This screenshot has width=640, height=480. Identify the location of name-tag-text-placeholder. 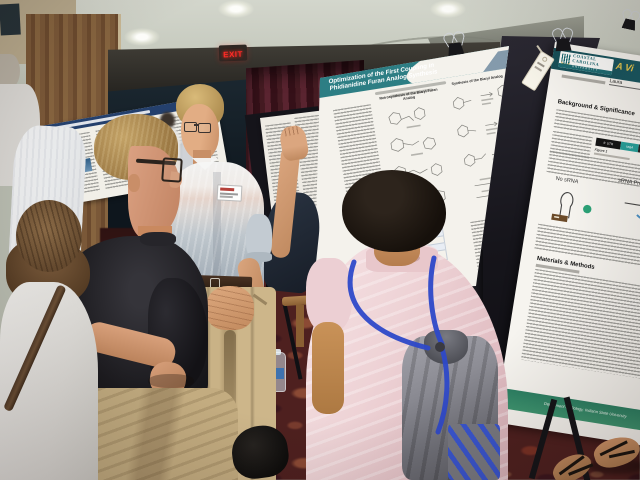
(226, 196).